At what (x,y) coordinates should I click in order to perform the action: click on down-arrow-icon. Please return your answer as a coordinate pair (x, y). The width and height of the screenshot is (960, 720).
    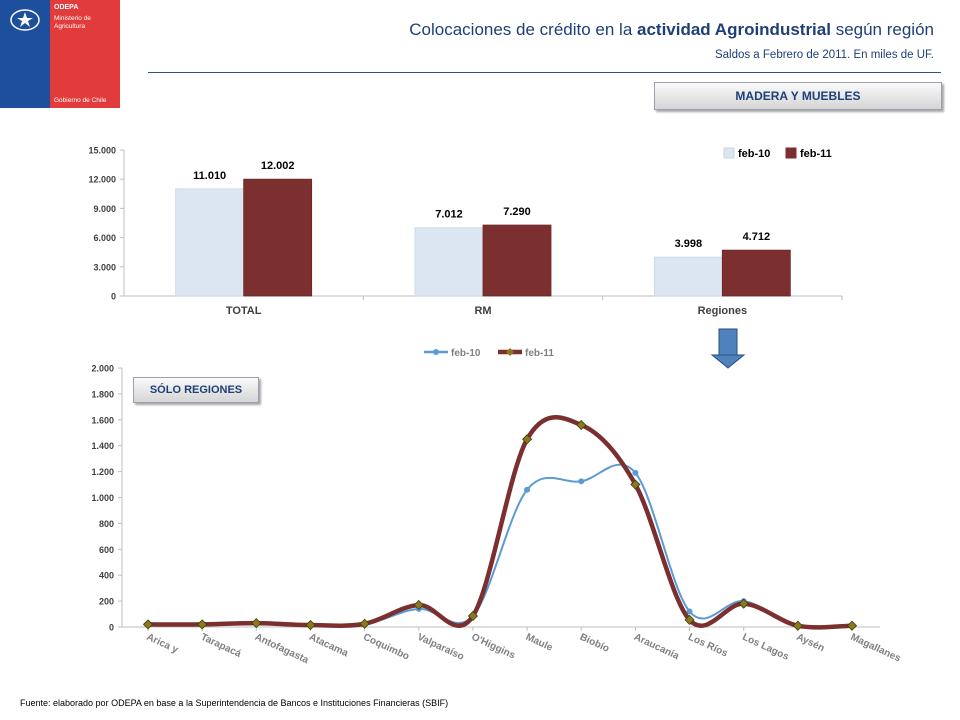
    Looking at the image, I should click on (728, 348).